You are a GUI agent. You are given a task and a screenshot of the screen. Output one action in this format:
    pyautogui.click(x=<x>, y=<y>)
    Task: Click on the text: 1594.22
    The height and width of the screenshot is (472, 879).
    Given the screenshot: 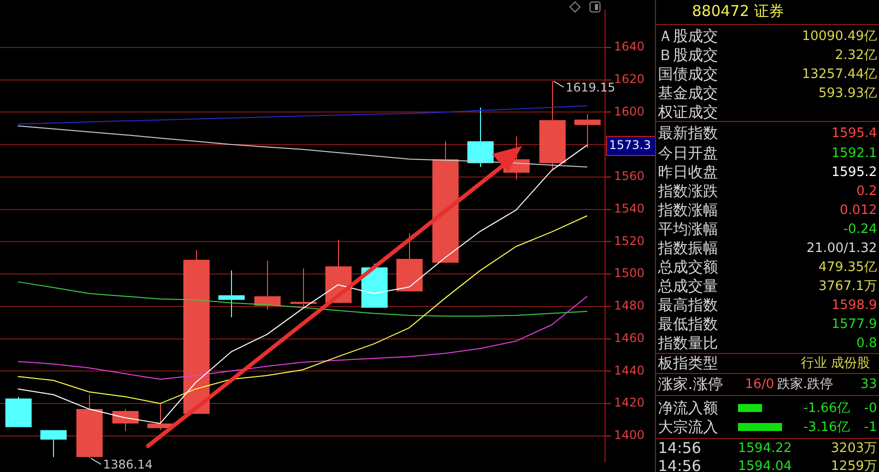 What is the action you would take?
    pyautogui.click(x=765, y=448)
    